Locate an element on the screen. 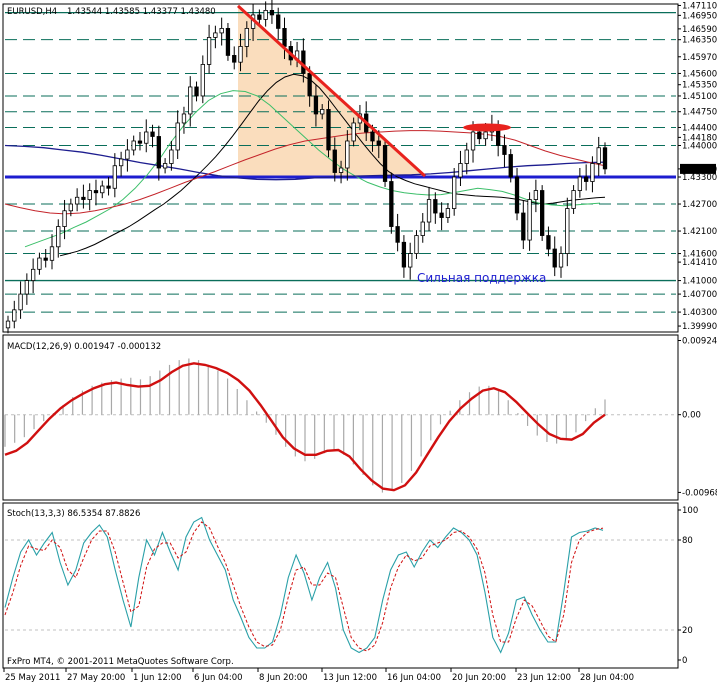 This screenshot has height=684, width=717. price-axis-label: 1.46950 is located at coordinates (699, 16).